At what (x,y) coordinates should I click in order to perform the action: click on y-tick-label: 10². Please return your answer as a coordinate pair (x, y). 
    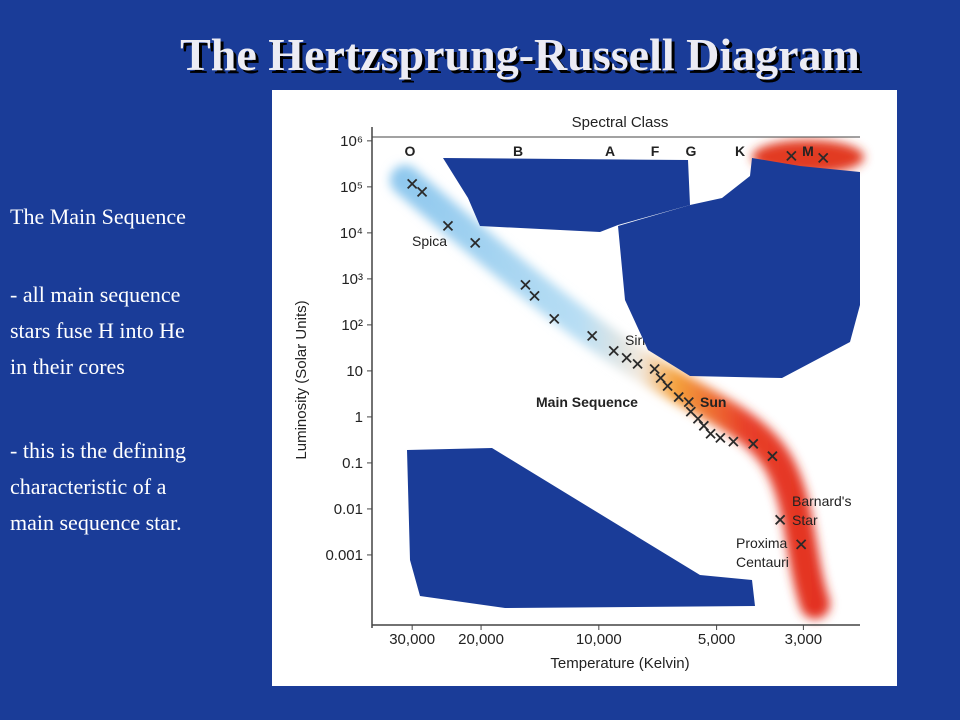
    Looking at the image, I should click on (352, 325).